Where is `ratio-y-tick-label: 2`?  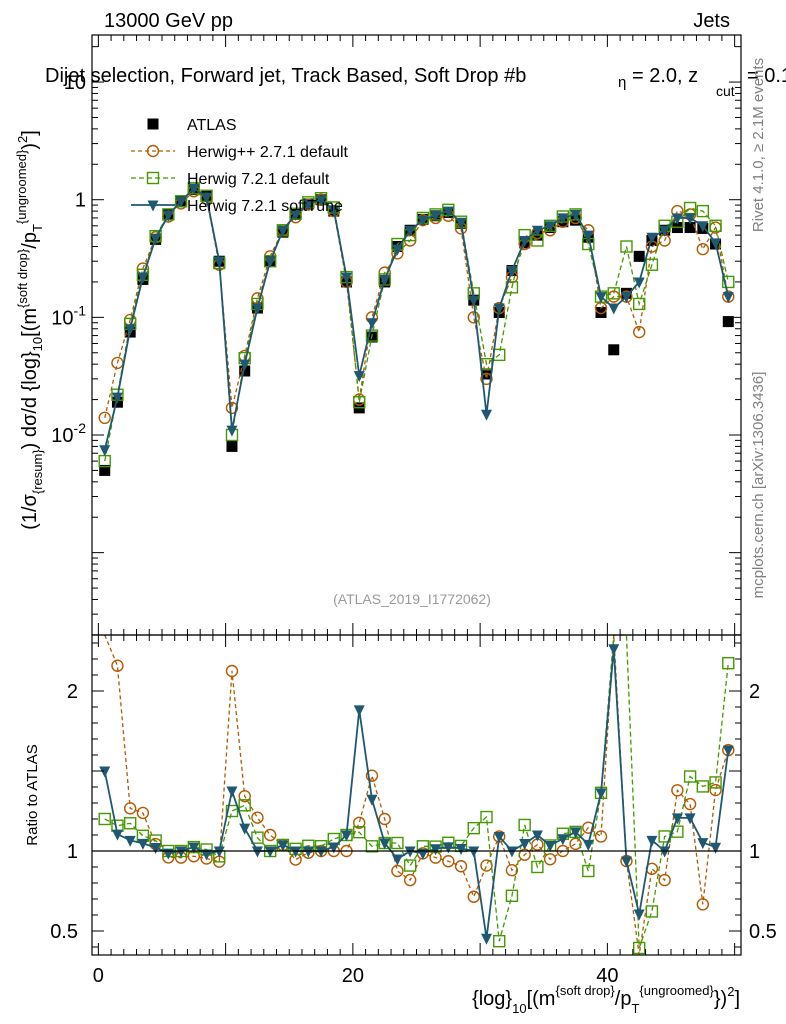 ratio-y-tick-label: 2 is located at coordinates (72, 692).